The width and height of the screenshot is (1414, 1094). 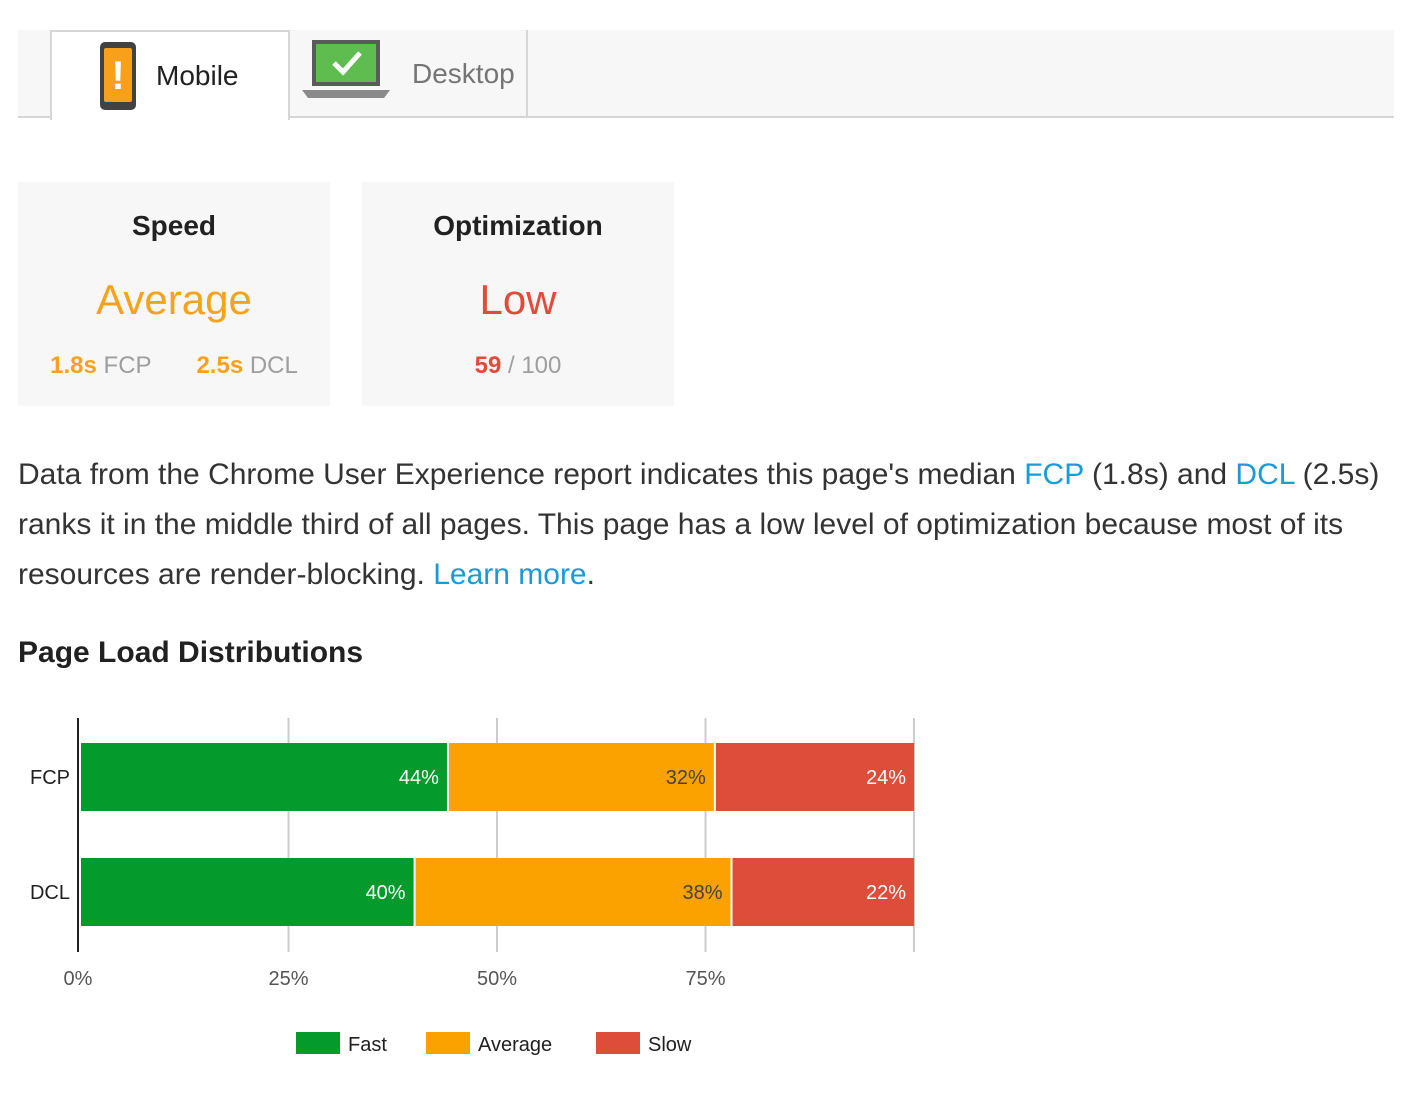 What do you see at coordinates (220, 365) in the screenshot?
I see `dcl-value: 2.5s` at bounding box center [220, 365].